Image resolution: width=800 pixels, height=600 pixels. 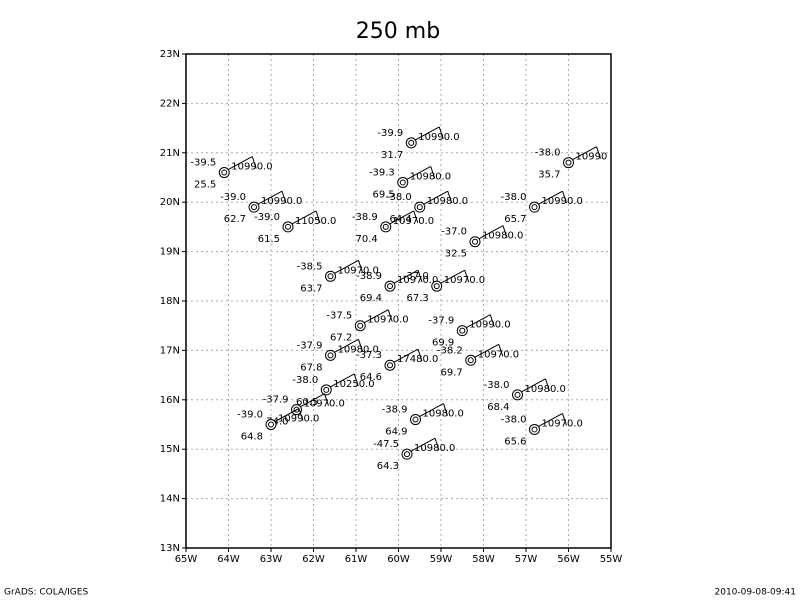 I want to click on y-tick-label: 23N, so click(x=170, y=54).